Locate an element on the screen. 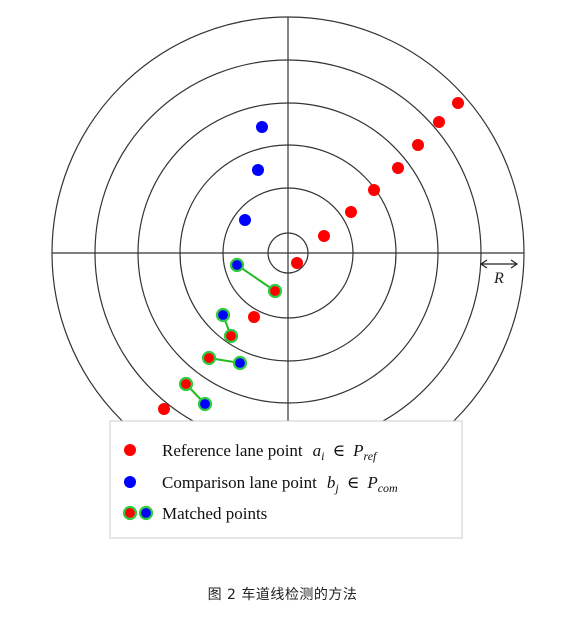 The image size is (565, 628). match-line is located at coordinates (256, 278).